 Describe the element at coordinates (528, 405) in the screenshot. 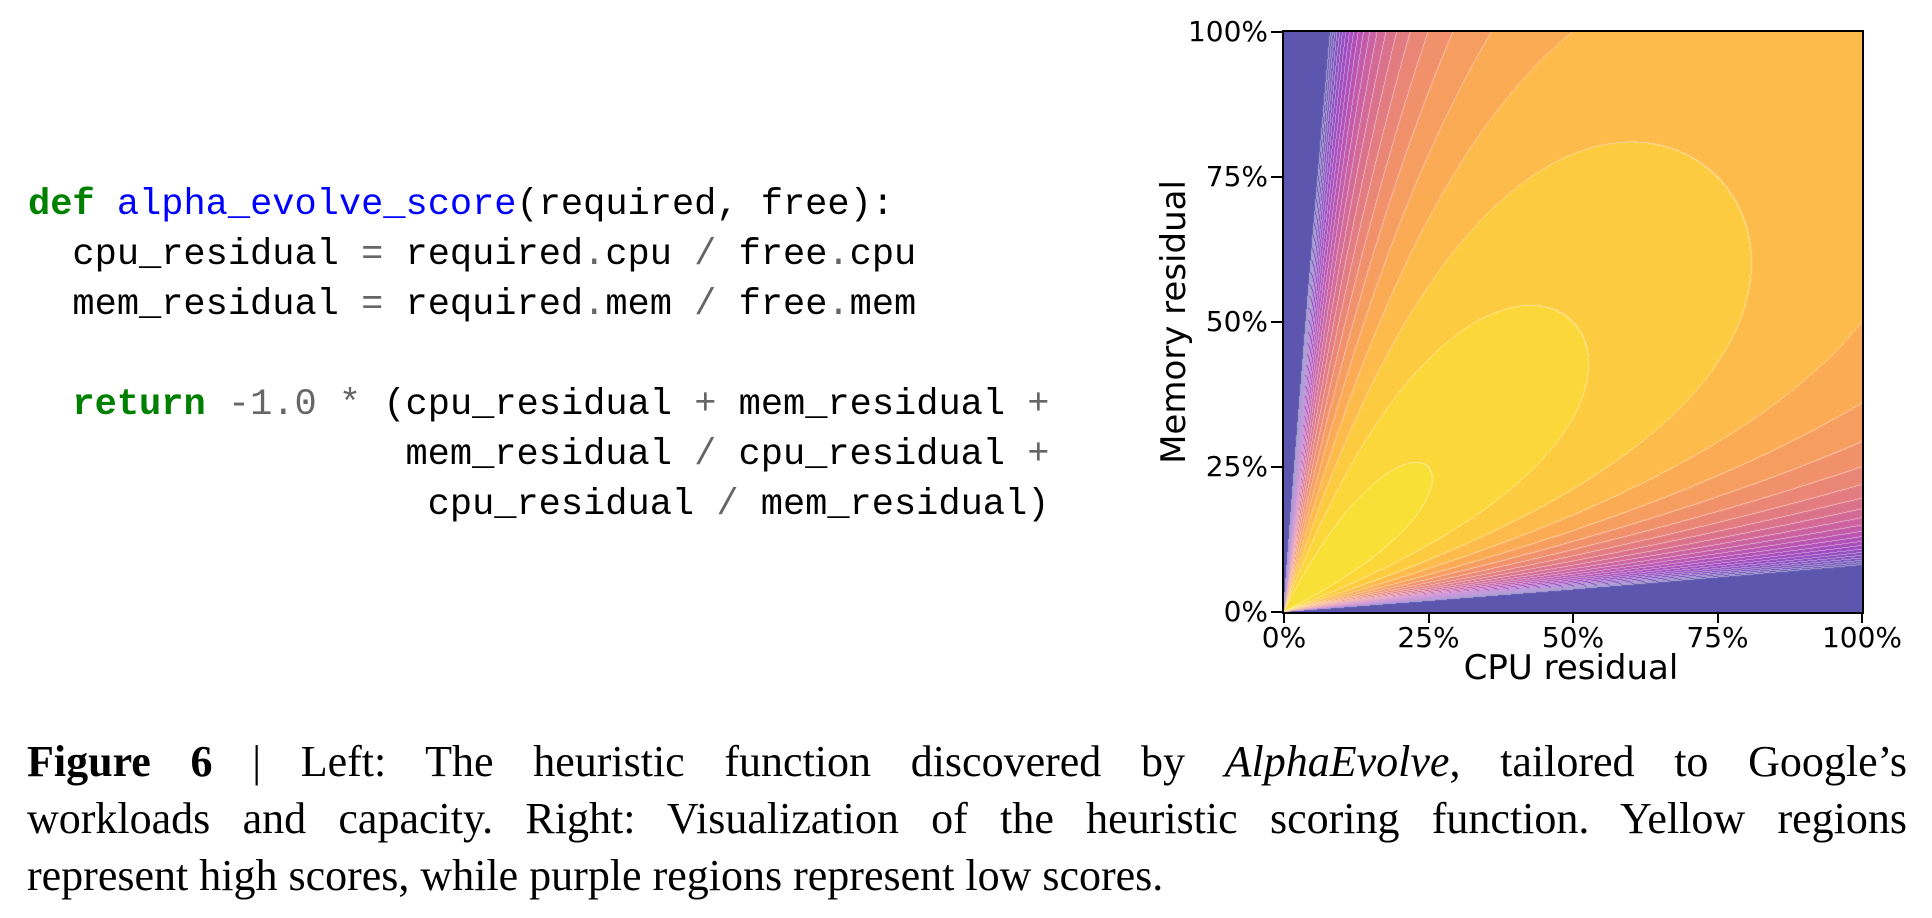

I see `code-token: (cpu_residual` at that location.